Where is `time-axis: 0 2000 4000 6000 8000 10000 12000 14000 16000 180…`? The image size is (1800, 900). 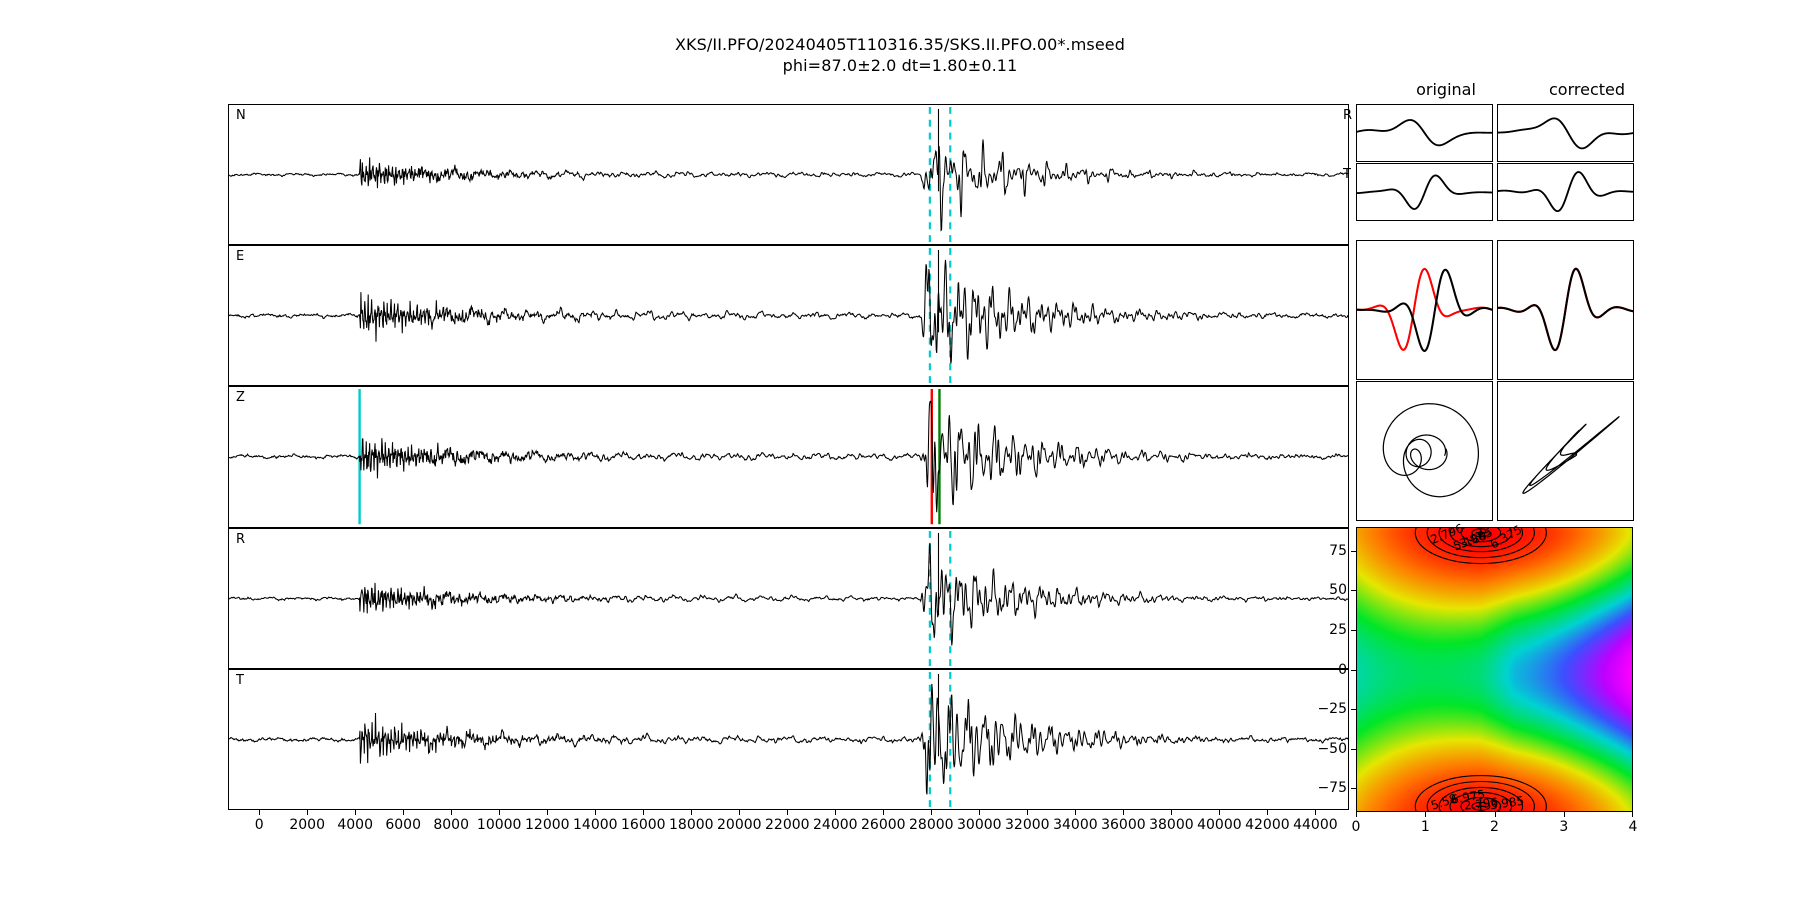
time-axis: 0 2000 4000 6000 8000 10000 12000 14000 16000 180… is located at coordinates (788, 827).